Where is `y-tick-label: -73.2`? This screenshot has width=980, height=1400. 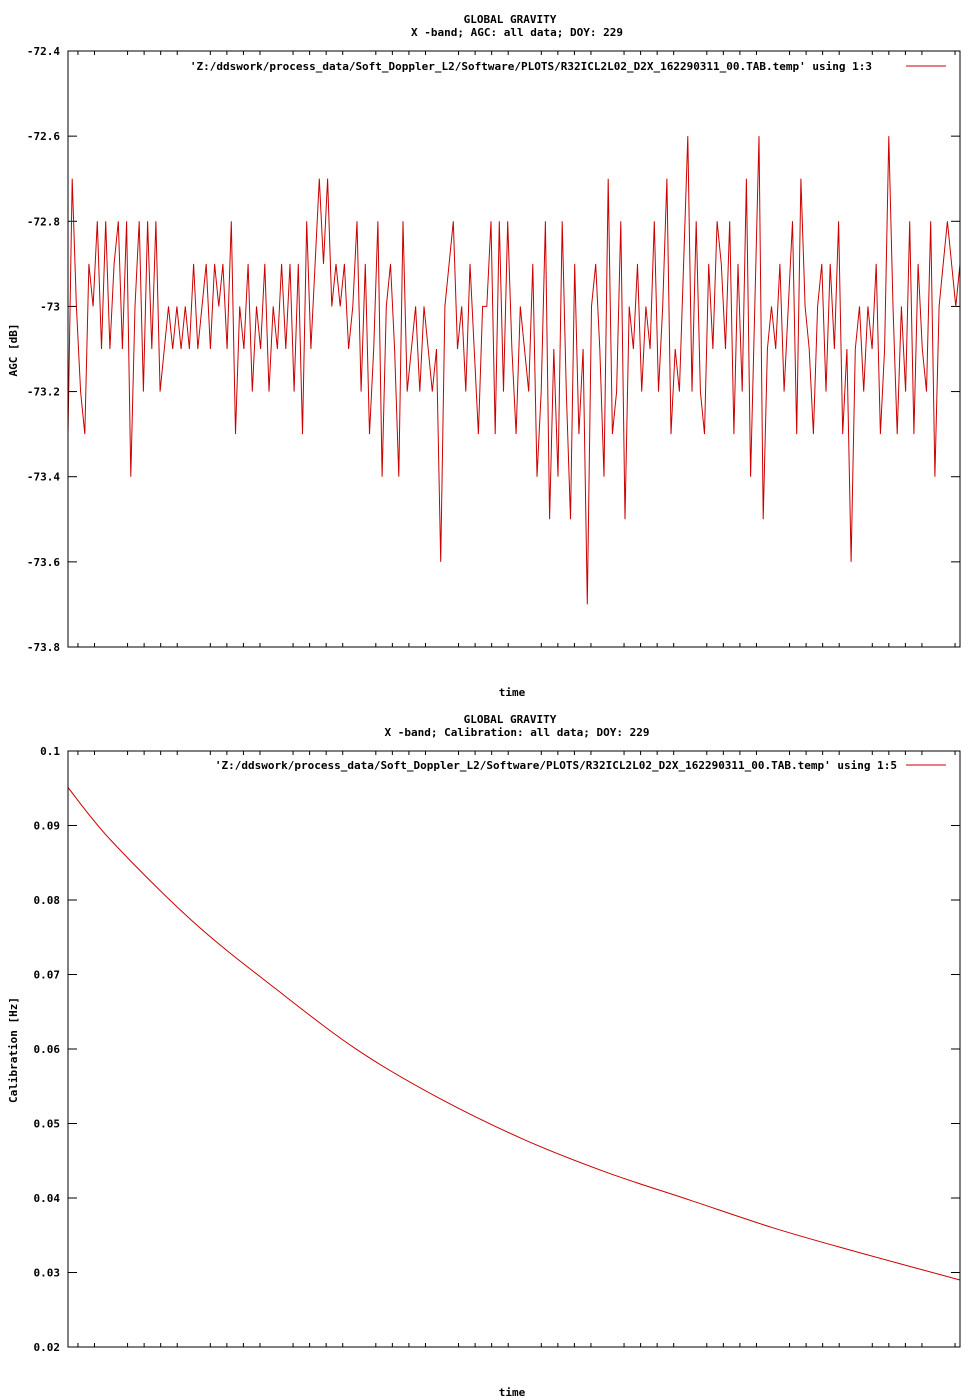 y-tick-label: -73.2 is located at coordinates (43, 392).